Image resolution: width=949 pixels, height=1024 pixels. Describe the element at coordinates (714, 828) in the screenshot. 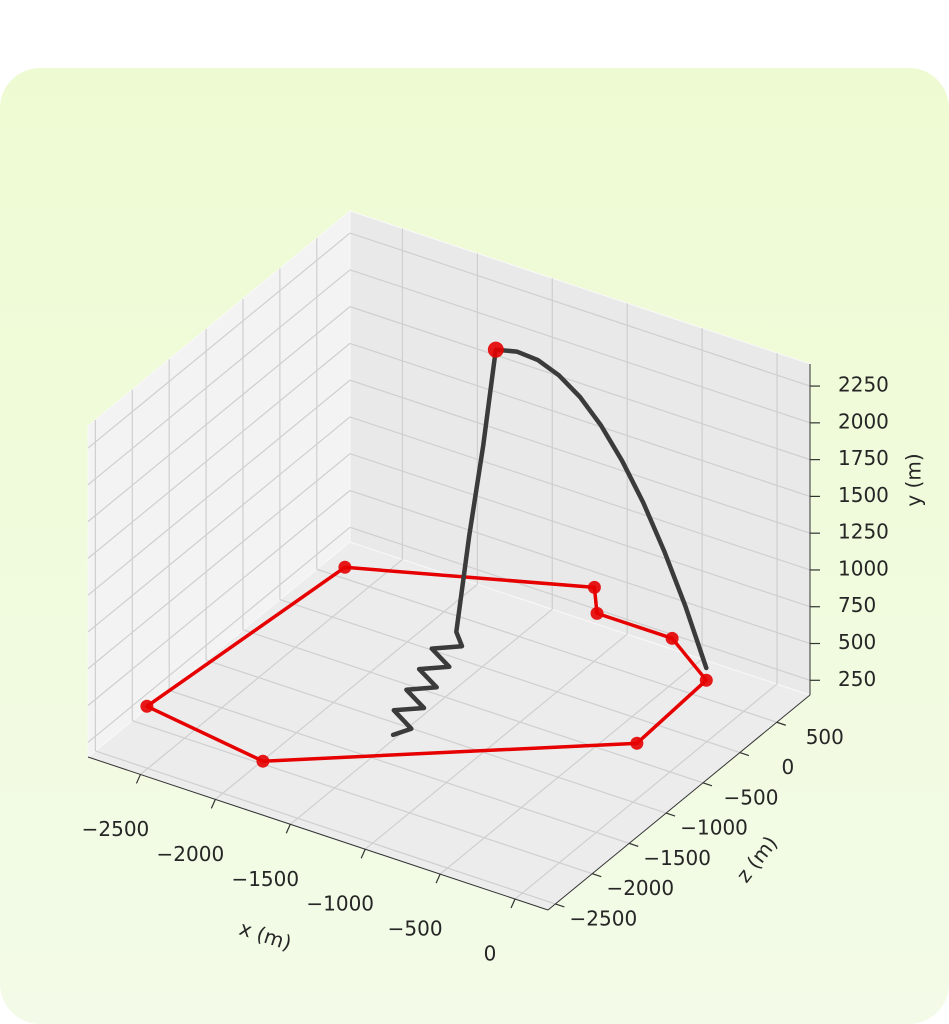

I see `z-tick-label: −1000` at that location.